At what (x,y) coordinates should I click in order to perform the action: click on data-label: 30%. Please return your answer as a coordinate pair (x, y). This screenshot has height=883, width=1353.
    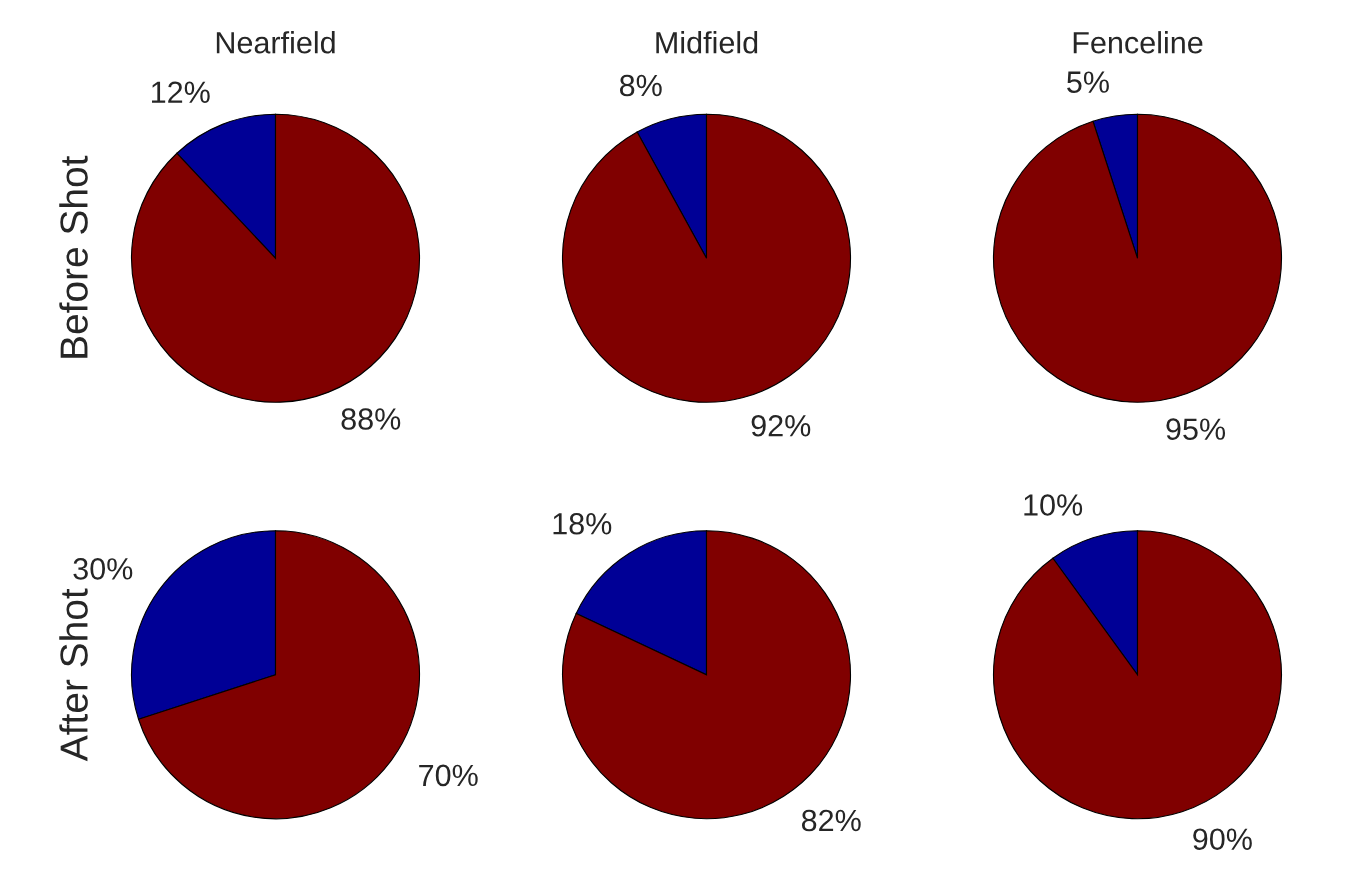
    Looking at the image, I should click on (103, 569).